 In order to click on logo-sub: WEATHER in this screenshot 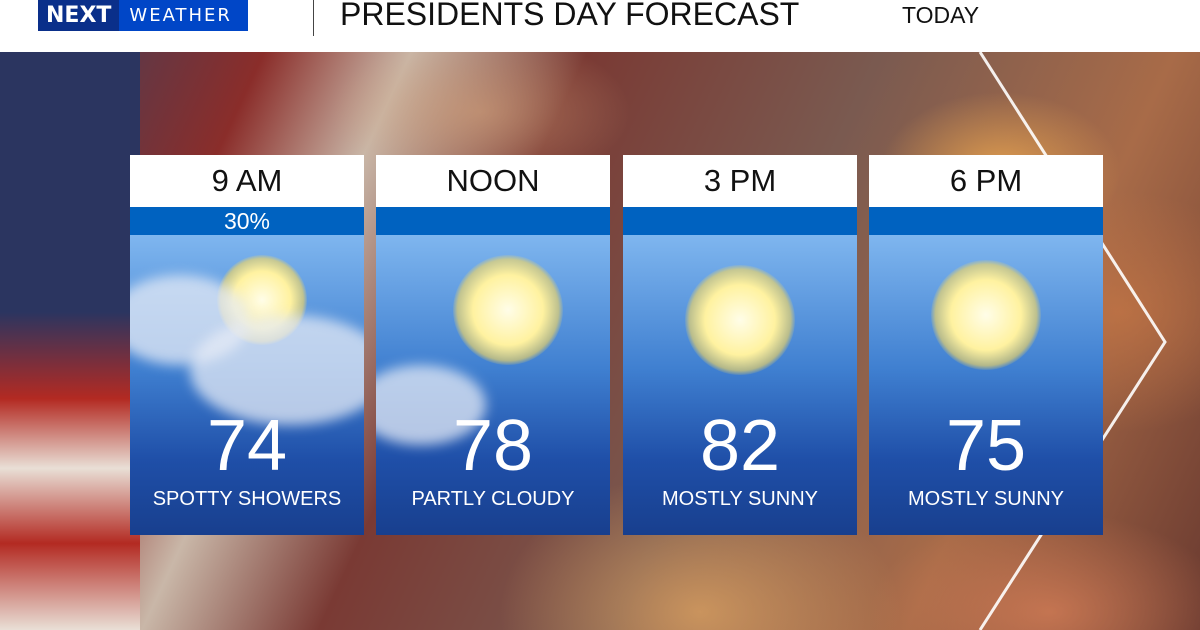, I will do `click(180, 15)`.